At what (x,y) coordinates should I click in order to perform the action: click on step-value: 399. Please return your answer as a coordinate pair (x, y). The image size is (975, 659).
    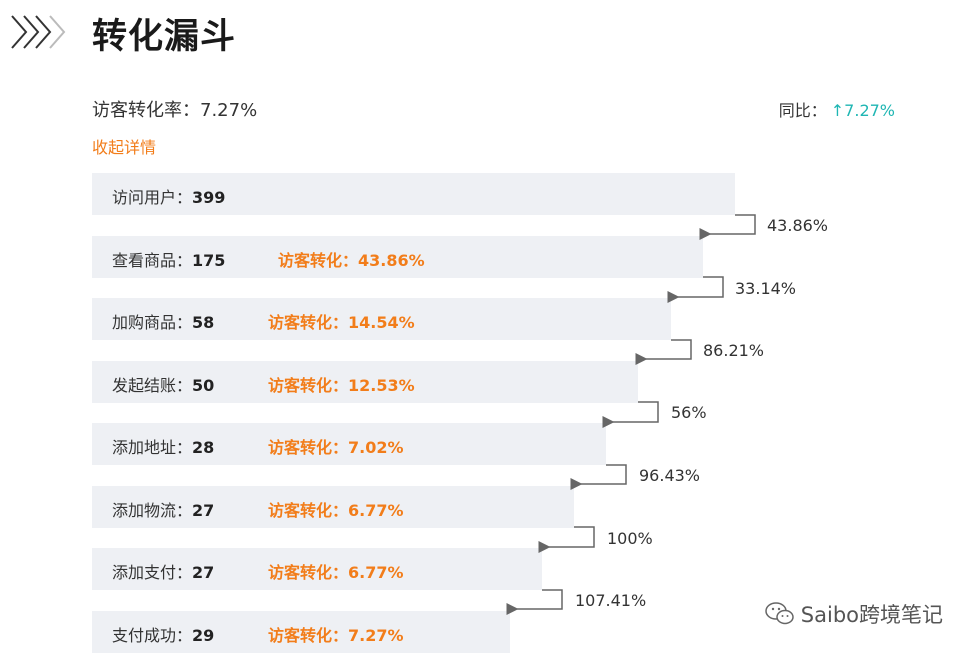
    Looking at the image, I should click on (209, 197).